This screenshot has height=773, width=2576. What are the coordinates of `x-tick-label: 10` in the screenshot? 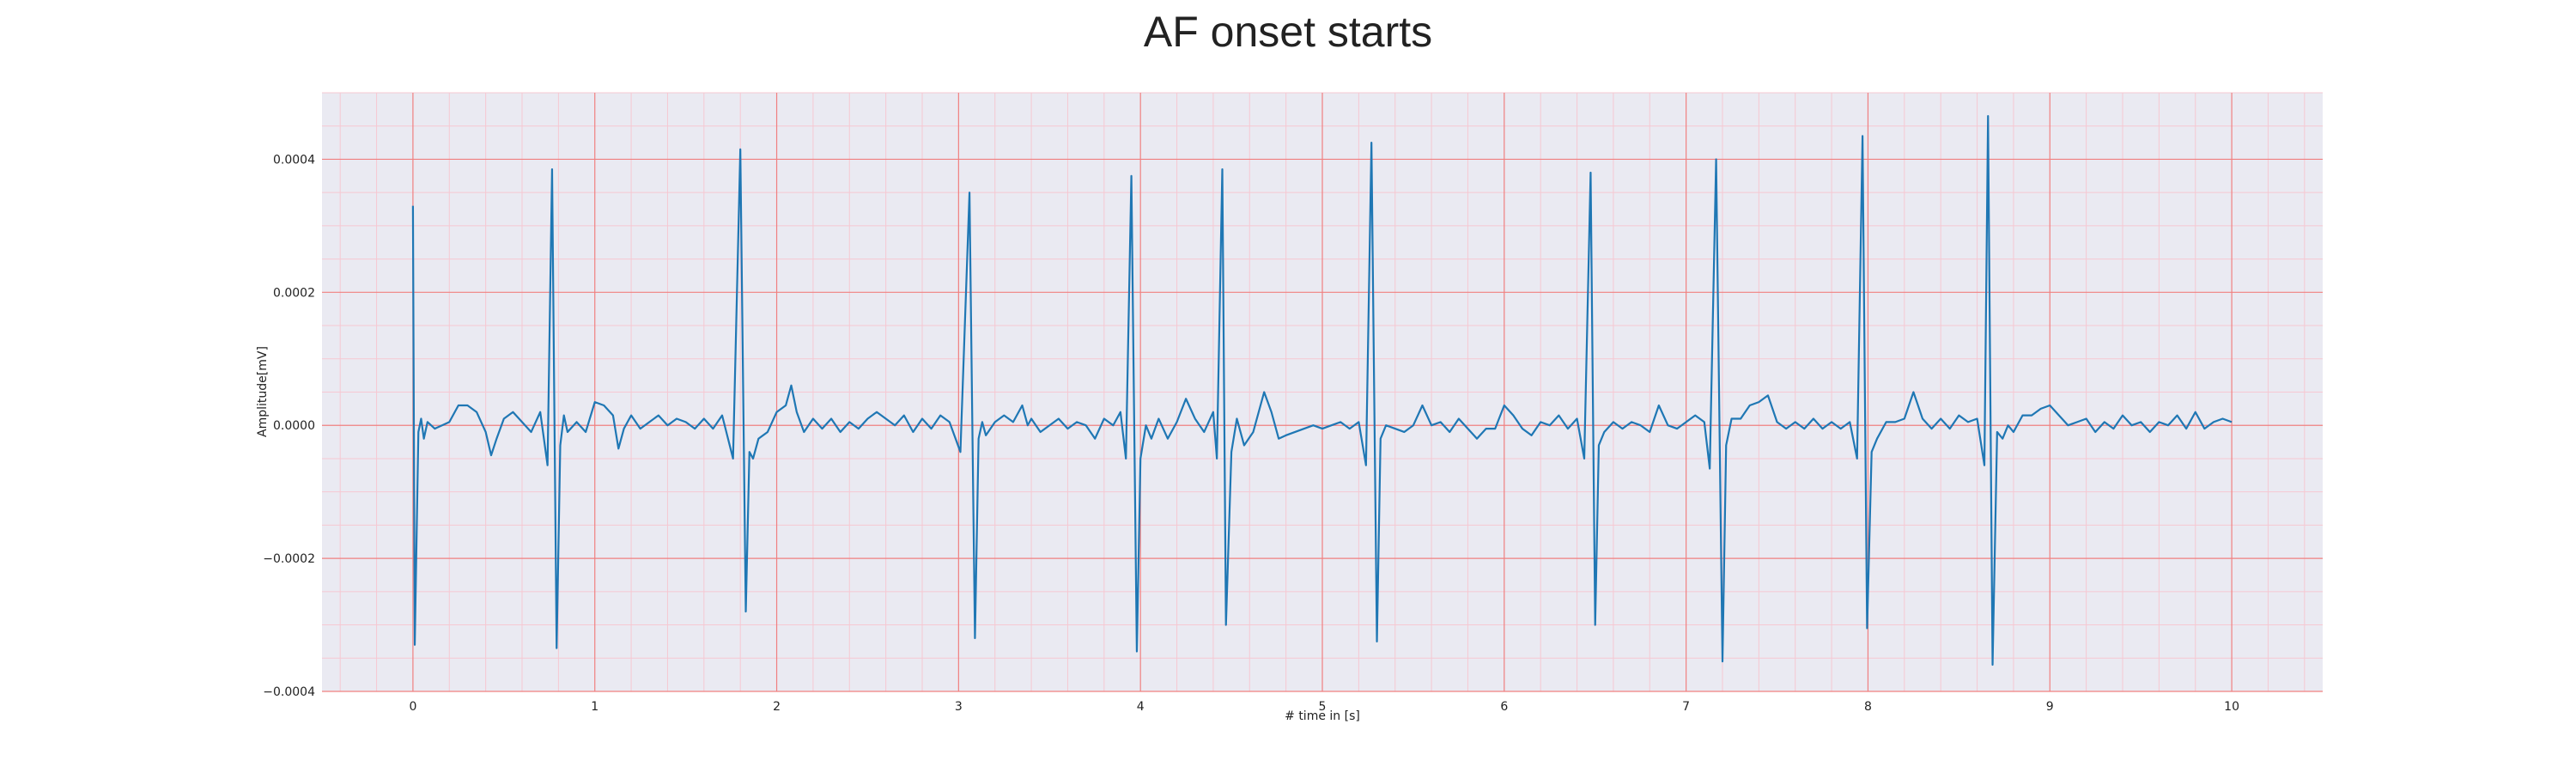 It's located at (2231, 707).